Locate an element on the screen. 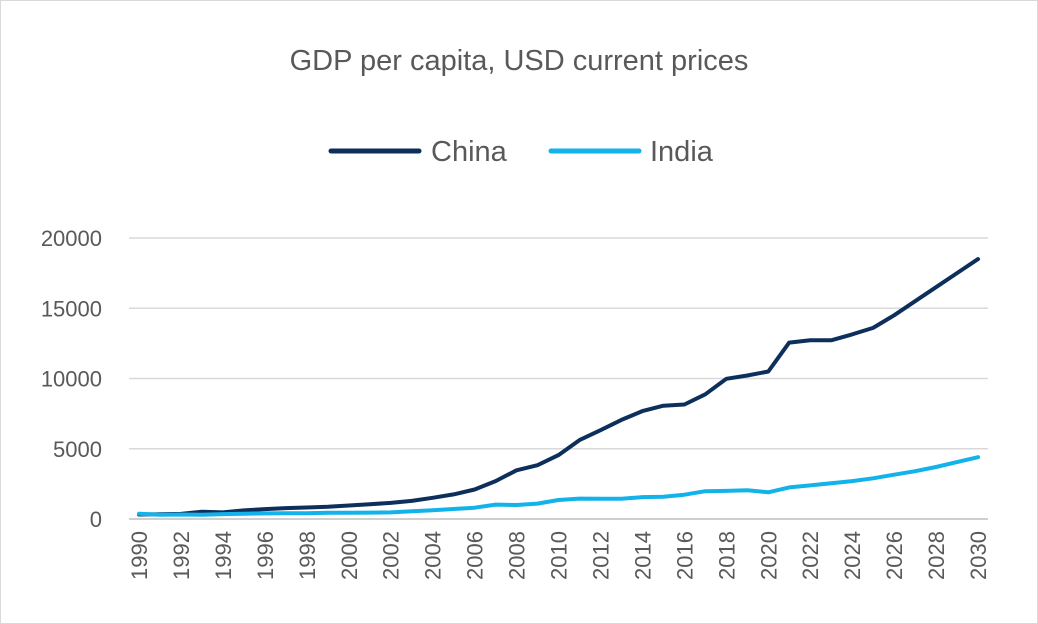 The width and height of the screenshot is (1038, 624). y-tick-label: 20000 is located at coordinates (71, 238).